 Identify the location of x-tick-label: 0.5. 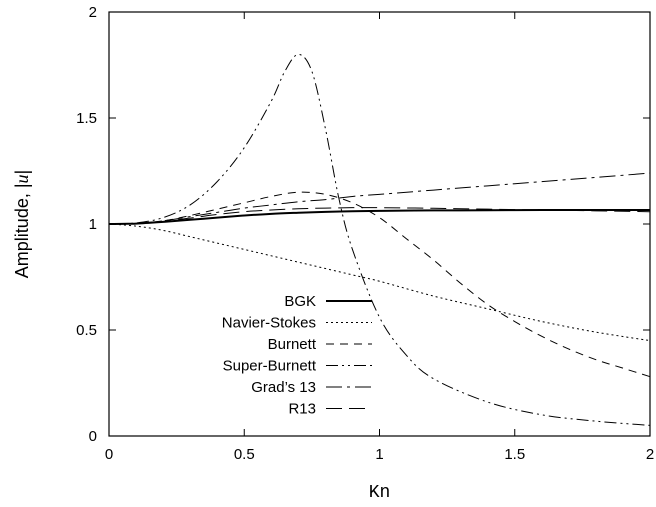
(244, 454).